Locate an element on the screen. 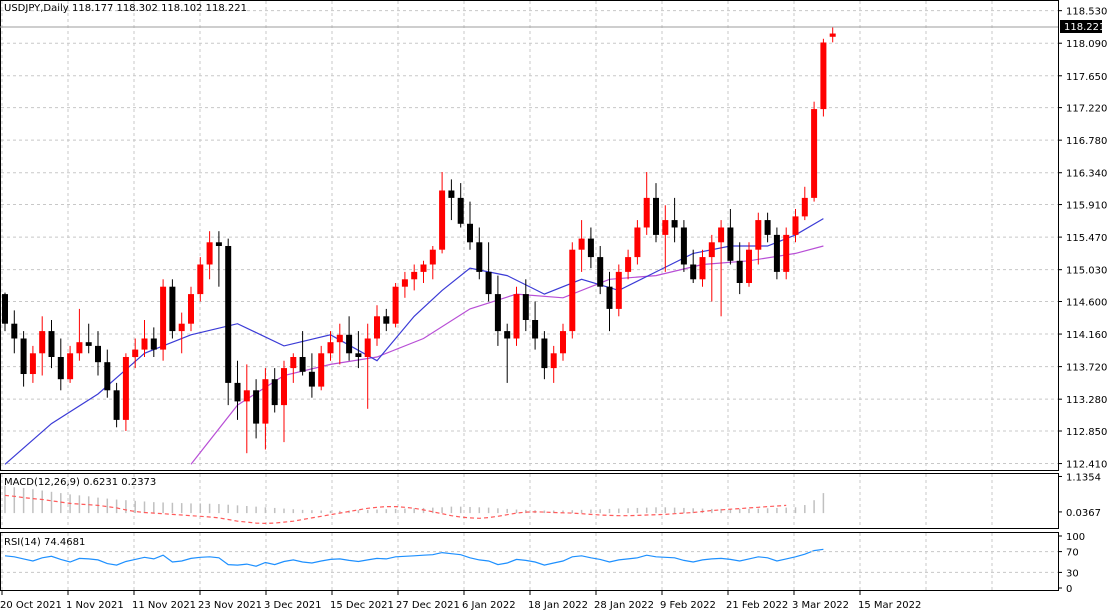 The image size is (1110, 616). price-tick-label: 117.650 is located at coordinates (1086, 77).